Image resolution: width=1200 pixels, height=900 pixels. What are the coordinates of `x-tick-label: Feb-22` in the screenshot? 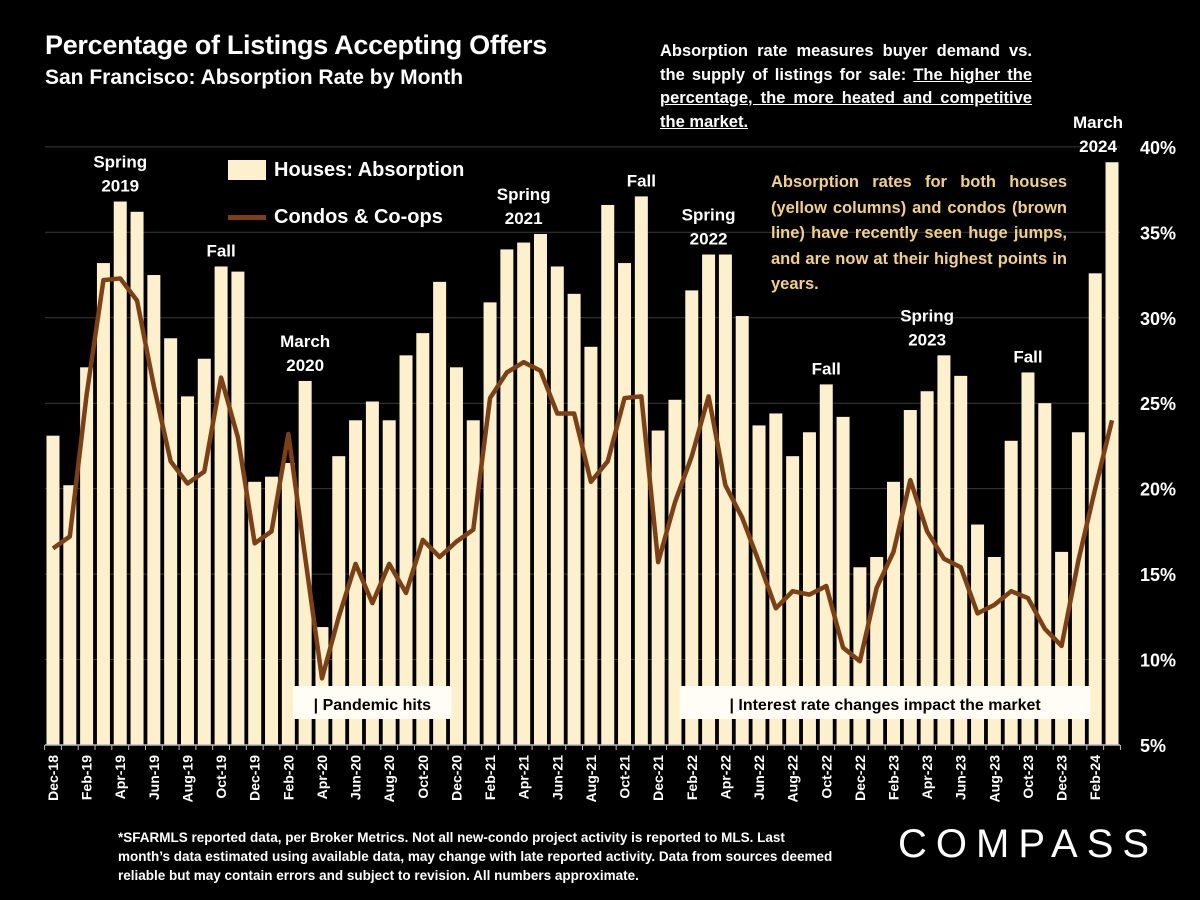 It's located at (692, 777).